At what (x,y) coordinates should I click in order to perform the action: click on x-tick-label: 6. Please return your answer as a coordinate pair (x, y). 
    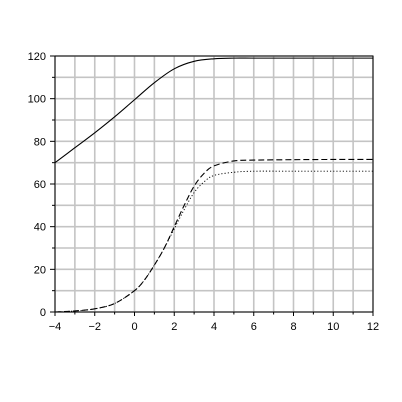
    Looking at the image, I should click on (254, 327).